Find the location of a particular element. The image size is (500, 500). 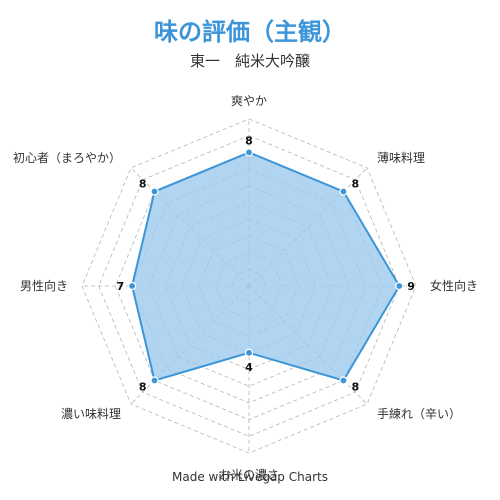

credit-footer: Made with Livegap Charts is located at coordinates (250, 477).